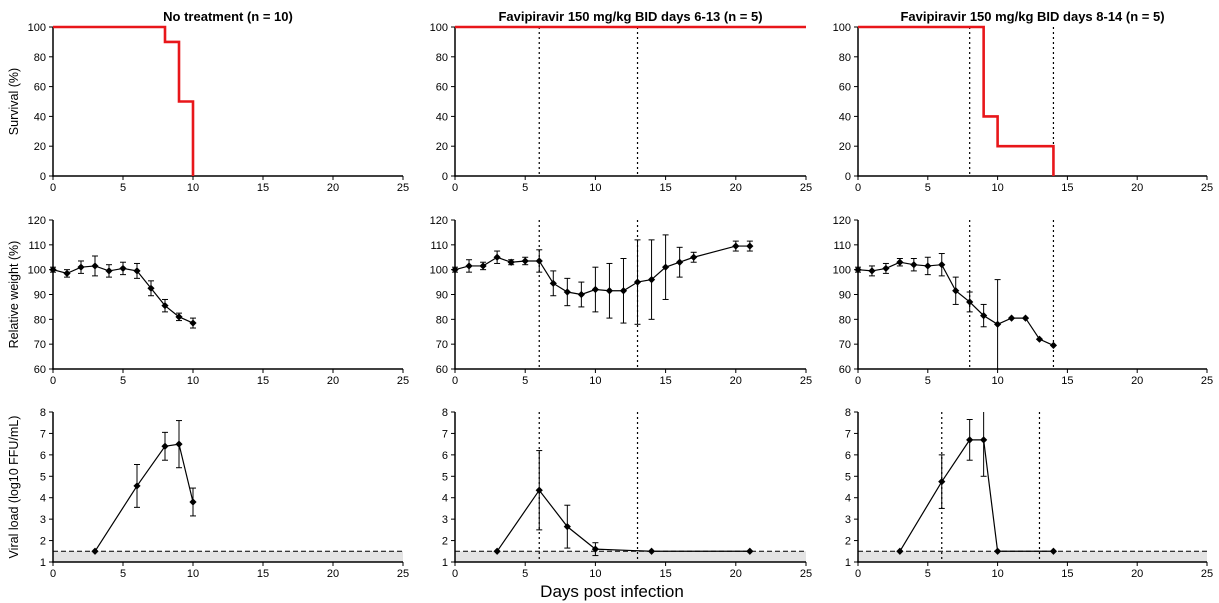 This screenshot has height=603, width=1219. Describe the element at coordinates (845, 147) in the screenshot. I see `y-tick-label: 20` at that location.